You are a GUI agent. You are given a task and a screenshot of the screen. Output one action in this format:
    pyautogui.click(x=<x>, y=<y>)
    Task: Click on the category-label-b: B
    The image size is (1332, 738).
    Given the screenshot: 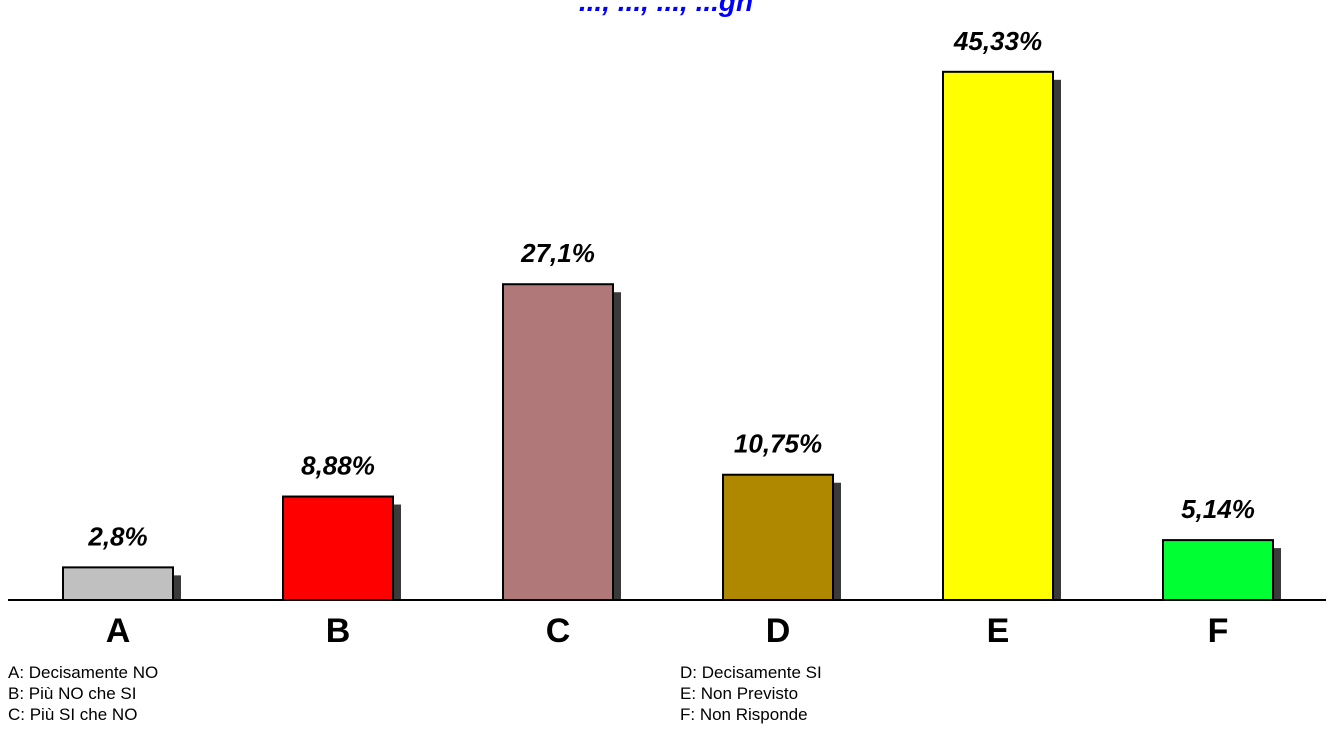 What is the action you would take?
    pyautogui.click(x=338, y=631)
    